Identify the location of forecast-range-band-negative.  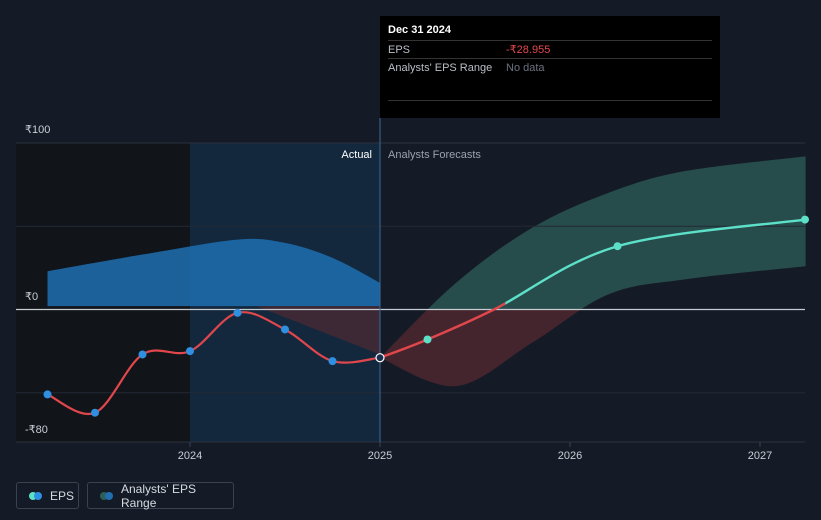
(480, 348).